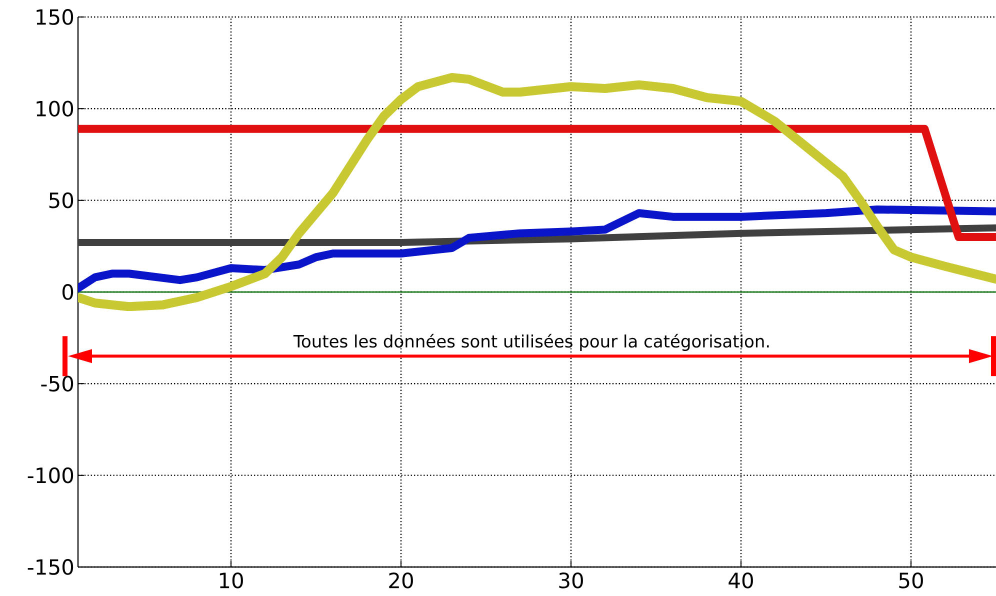  Describe the element at coordinates (55, 108) in the screenshot. I see `y-tick-label: 100` at that location.